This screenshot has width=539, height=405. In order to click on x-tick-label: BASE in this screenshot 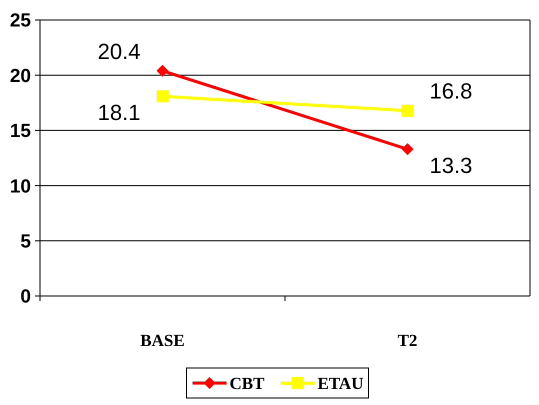, I will do `click(162, 340)`.